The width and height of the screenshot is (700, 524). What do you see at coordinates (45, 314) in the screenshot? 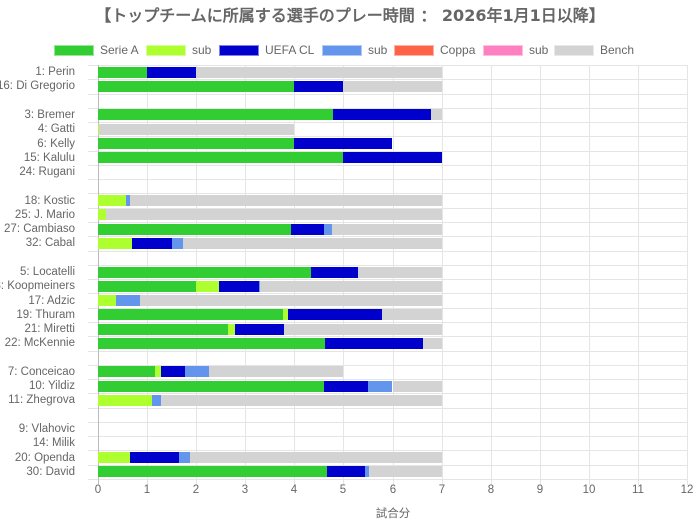
I see `y-tick-label: 19: Thuram` at bounding box center [45, 314].